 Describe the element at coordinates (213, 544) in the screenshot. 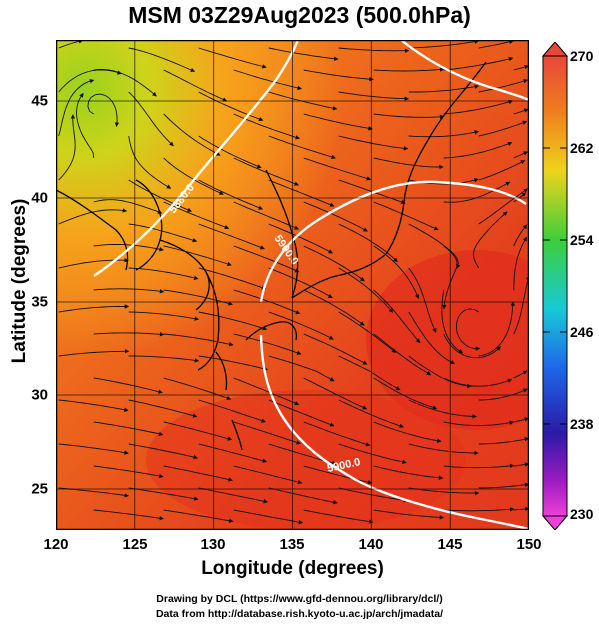

I see `x-tick: 130` at that location.